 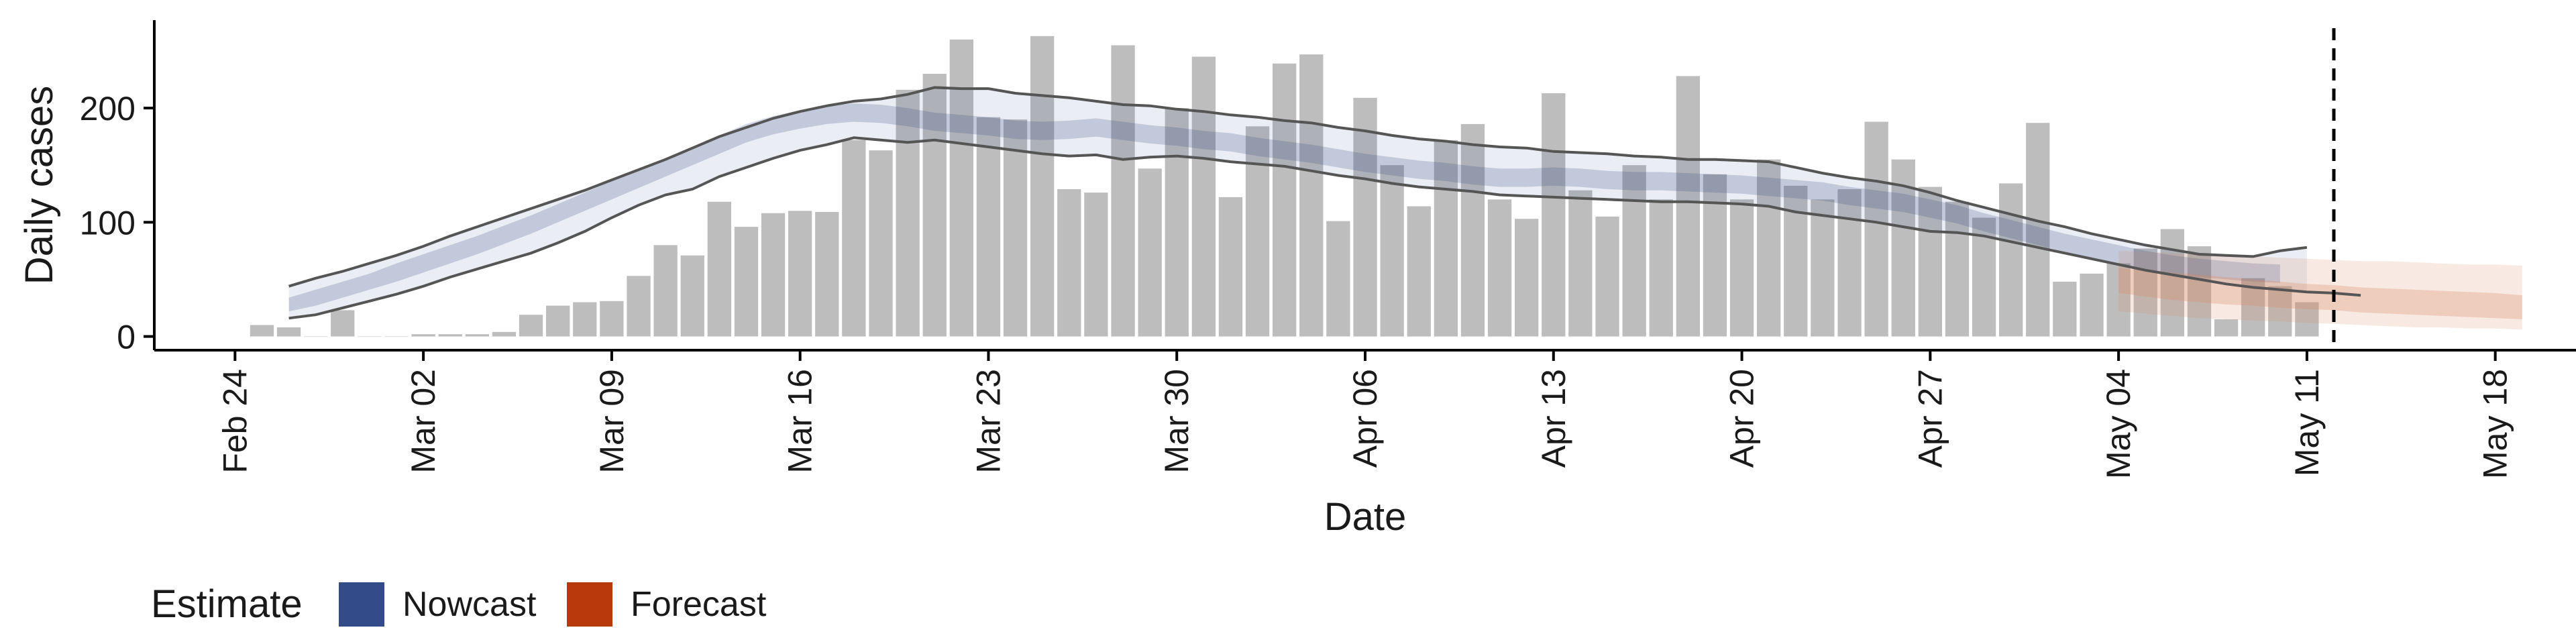 I want to click on forecast-outer-band, so click(x=2320, y=290).